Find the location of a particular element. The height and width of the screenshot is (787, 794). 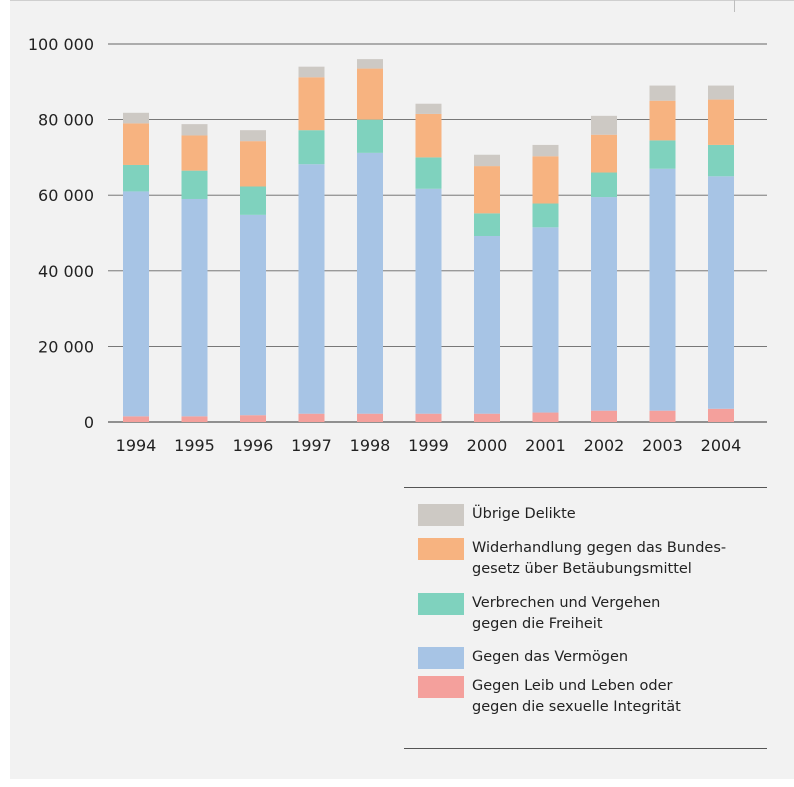

bar-segment-2001-s0 is located at coordinates (545, 417).